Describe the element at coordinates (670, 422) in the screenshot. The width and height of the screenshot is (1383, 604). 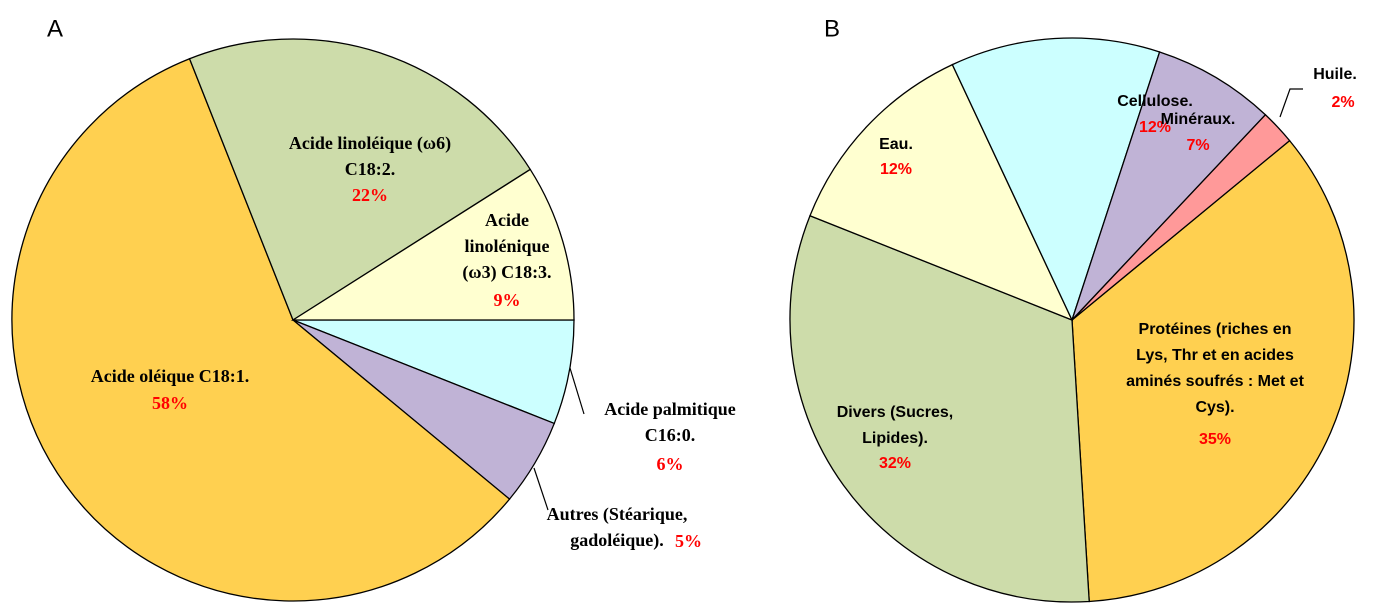
I see `slice-label: Acide palmitique C16:0.` at that location.